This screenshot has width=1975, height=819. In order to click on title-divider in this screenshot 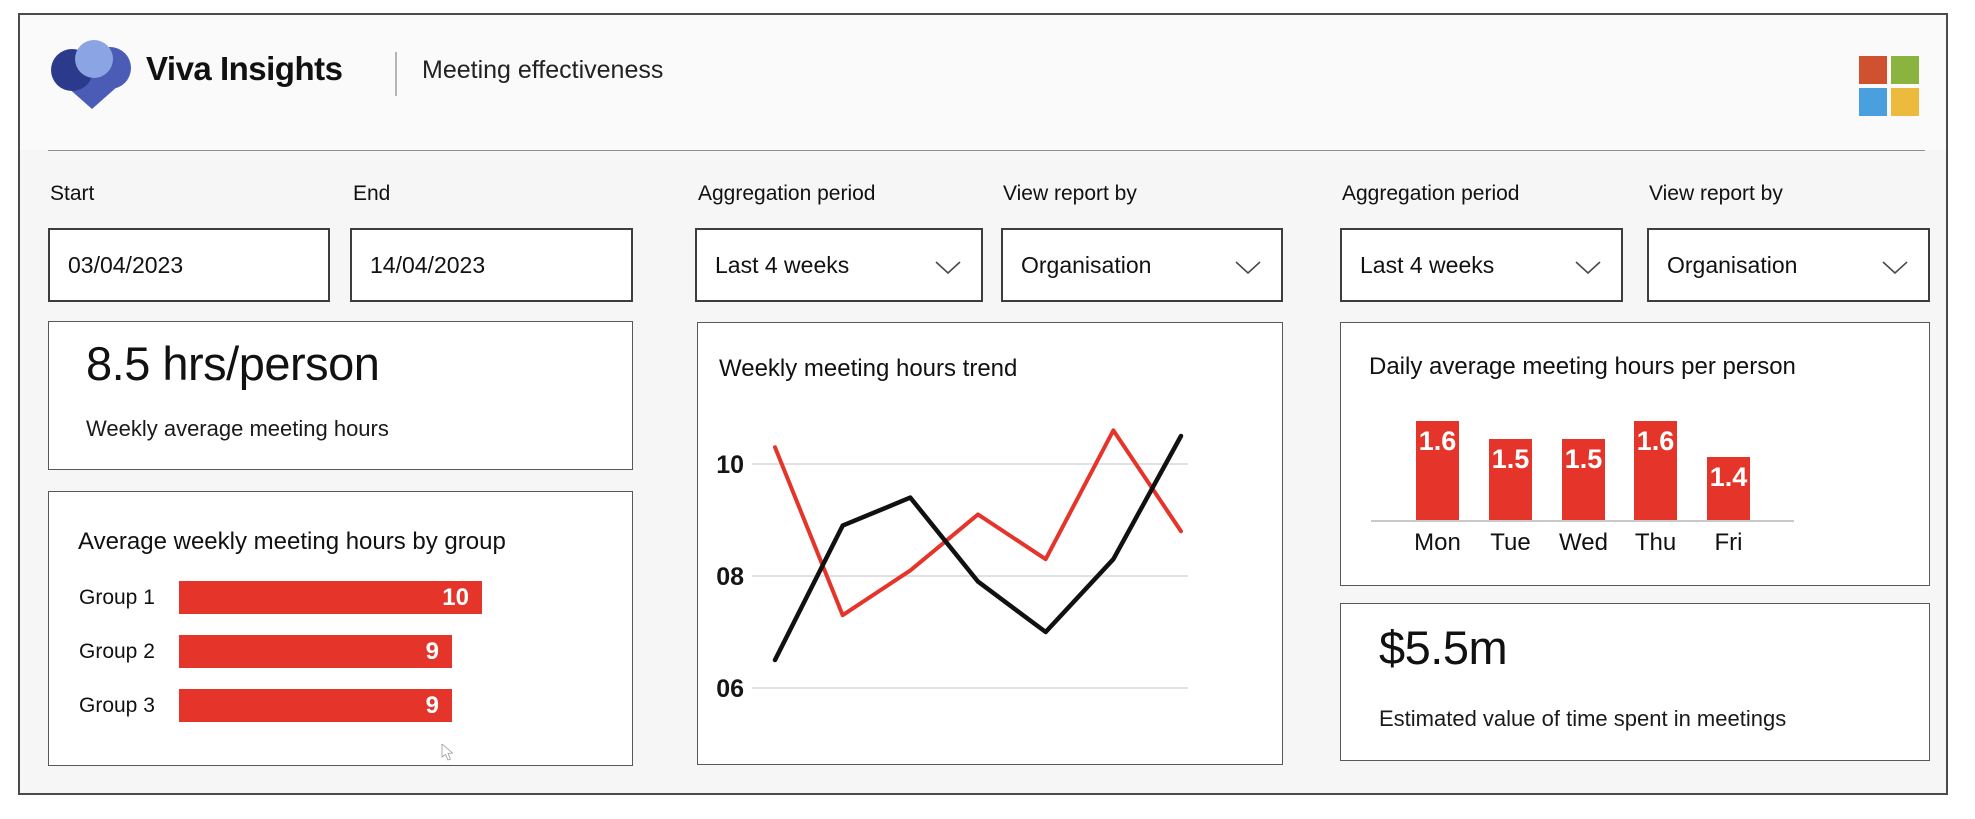, I will do `click(396, 74)`.